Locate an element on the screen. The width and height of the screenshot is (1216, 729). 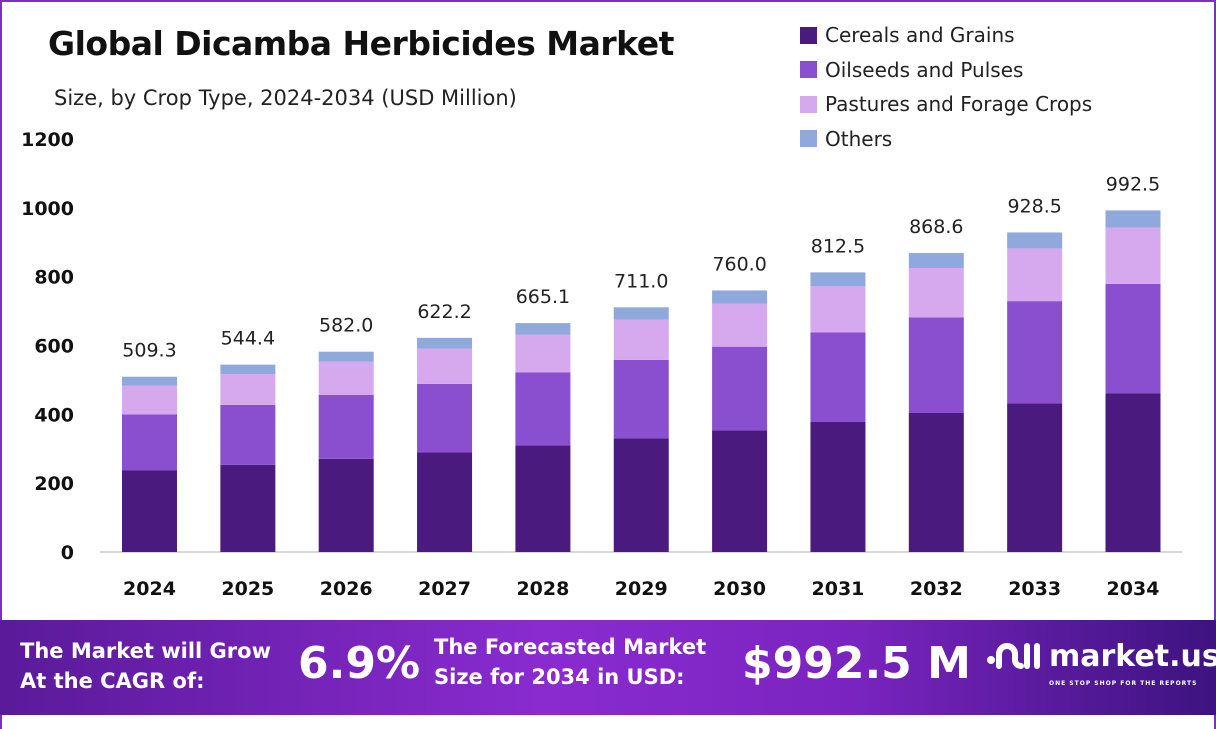
legend-label: Pastures and Forage Crops is located at coordinates (959, 104).